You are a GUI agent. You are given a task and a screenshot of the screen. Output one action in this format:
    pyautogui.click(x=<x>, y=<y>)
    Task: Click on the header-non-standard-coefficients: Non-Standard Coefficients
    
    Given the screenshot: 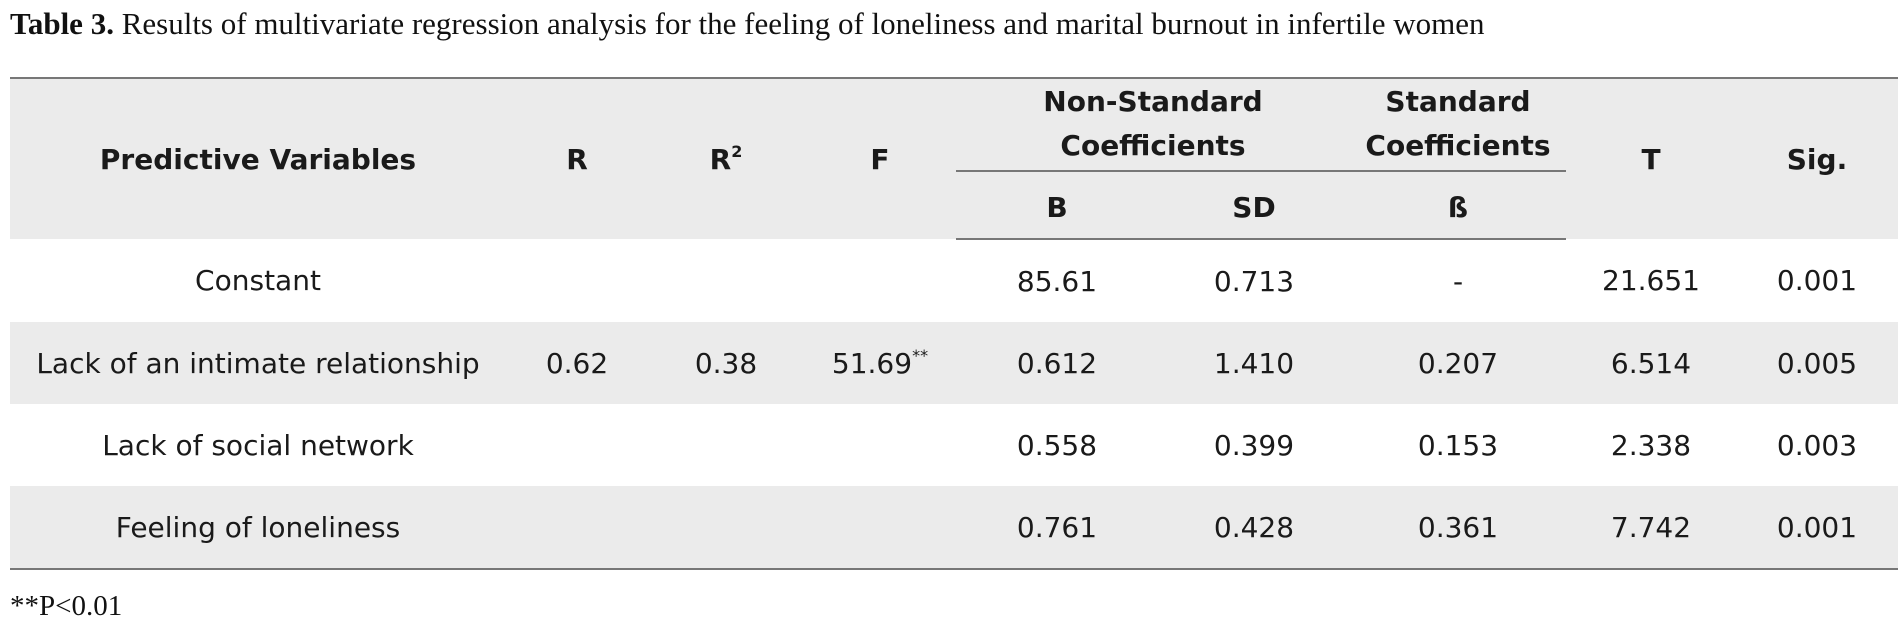 What is the action you would take?
    pyautogui.click(x=1153, y=126)
    